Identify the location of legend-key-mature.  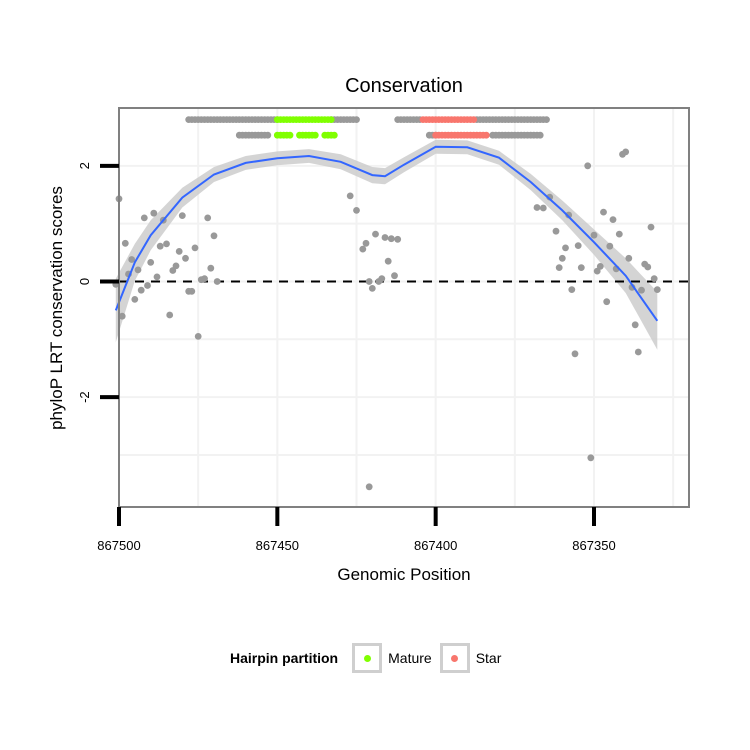
(367, 658).